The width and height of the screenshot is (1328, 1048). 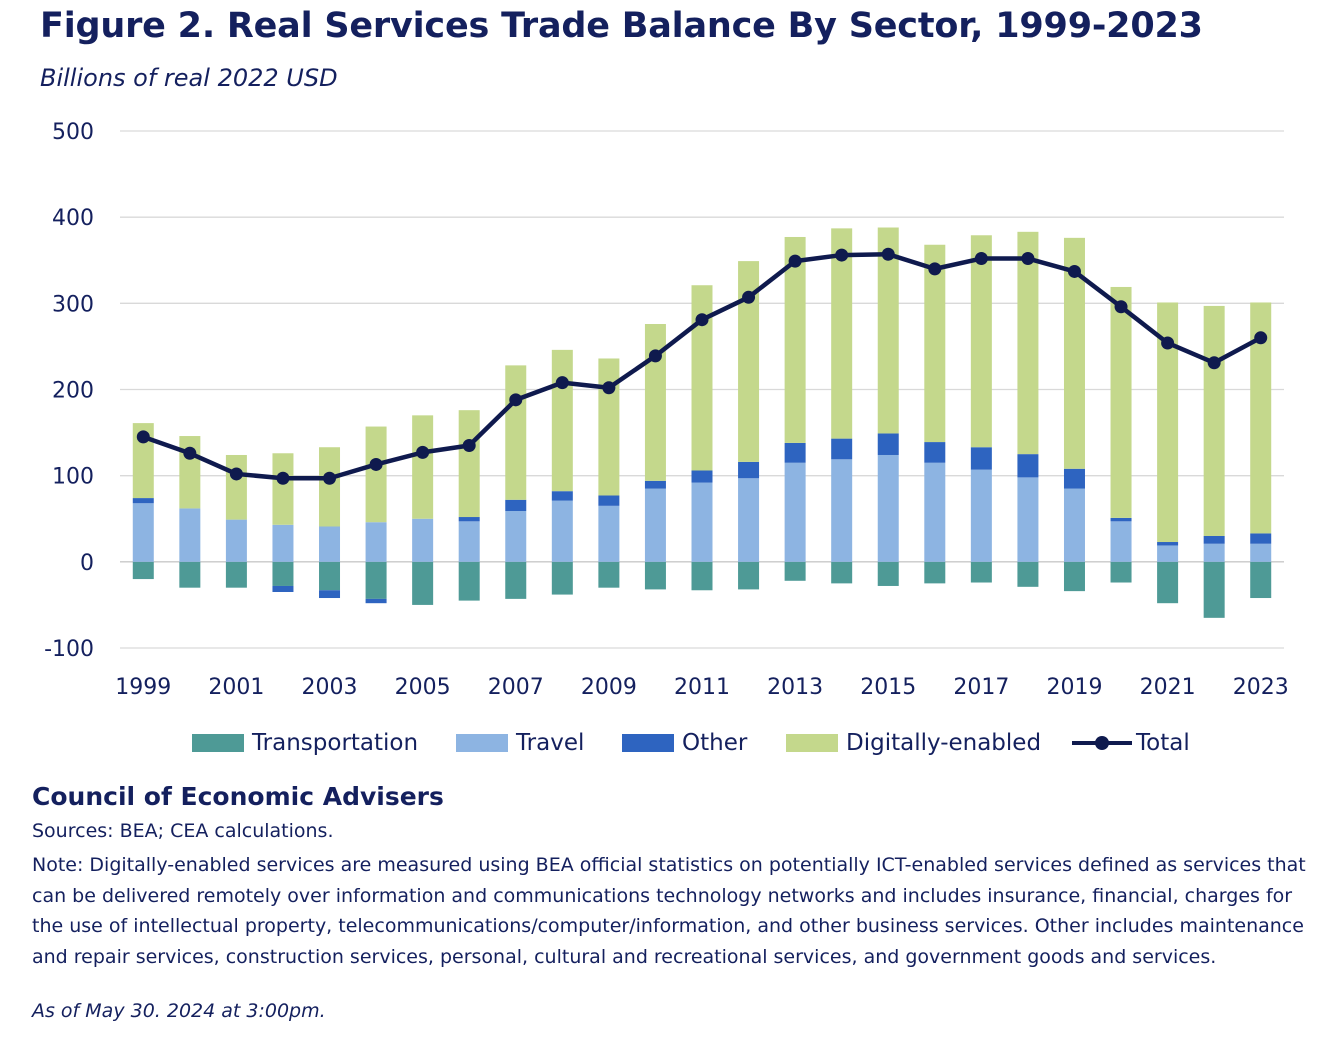 What do you see at coordinates (218, 743) in the screenshot?
I see `legend-swatch-transportation` at bounding box center [218, 743].